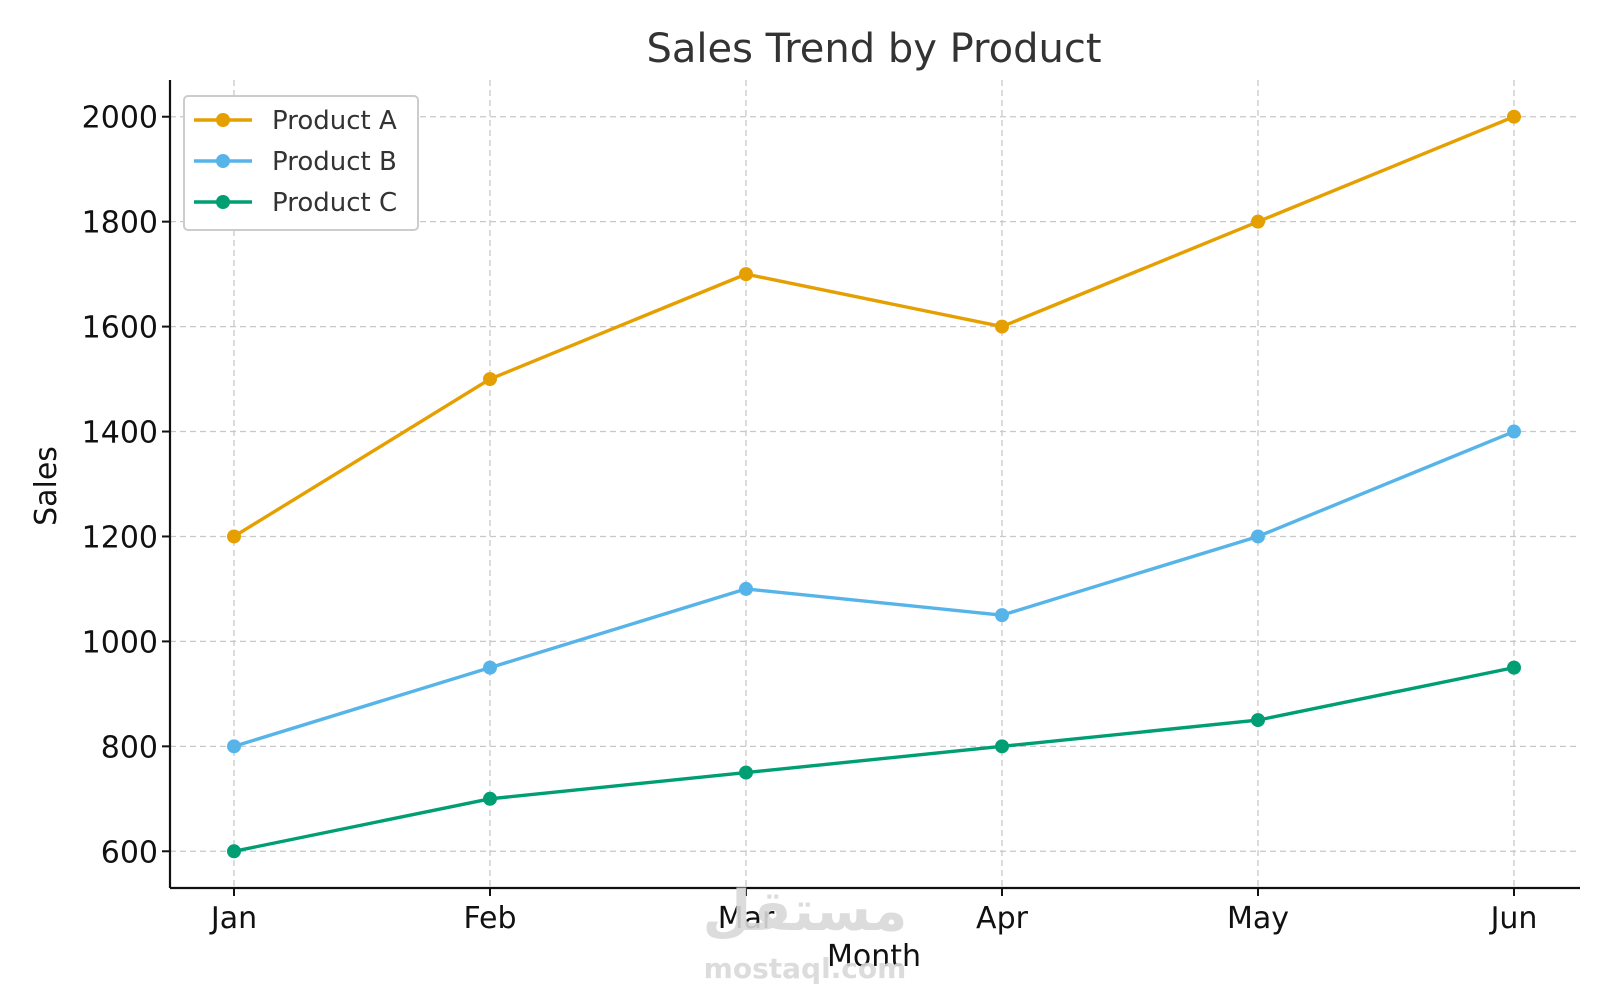 The image size is (1600, 1000). I want to click on x-axis-label: Month, so click(874, 956).